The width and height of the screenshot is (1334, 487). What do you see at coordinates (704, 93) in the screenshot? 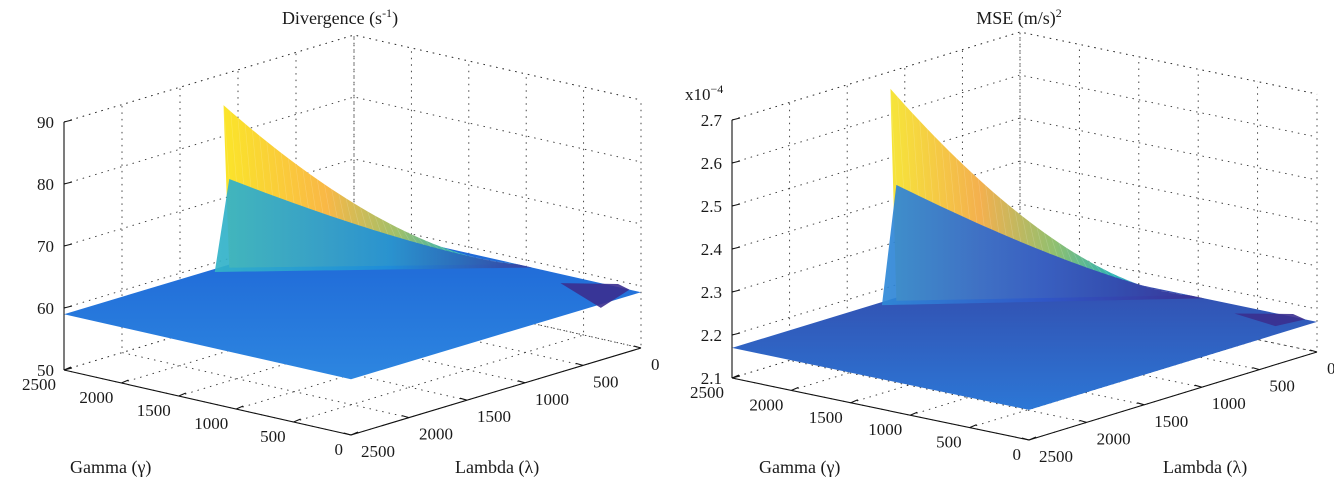
I see `mse-z-exponent-label: x10−4` at bounding box center [704, 93].